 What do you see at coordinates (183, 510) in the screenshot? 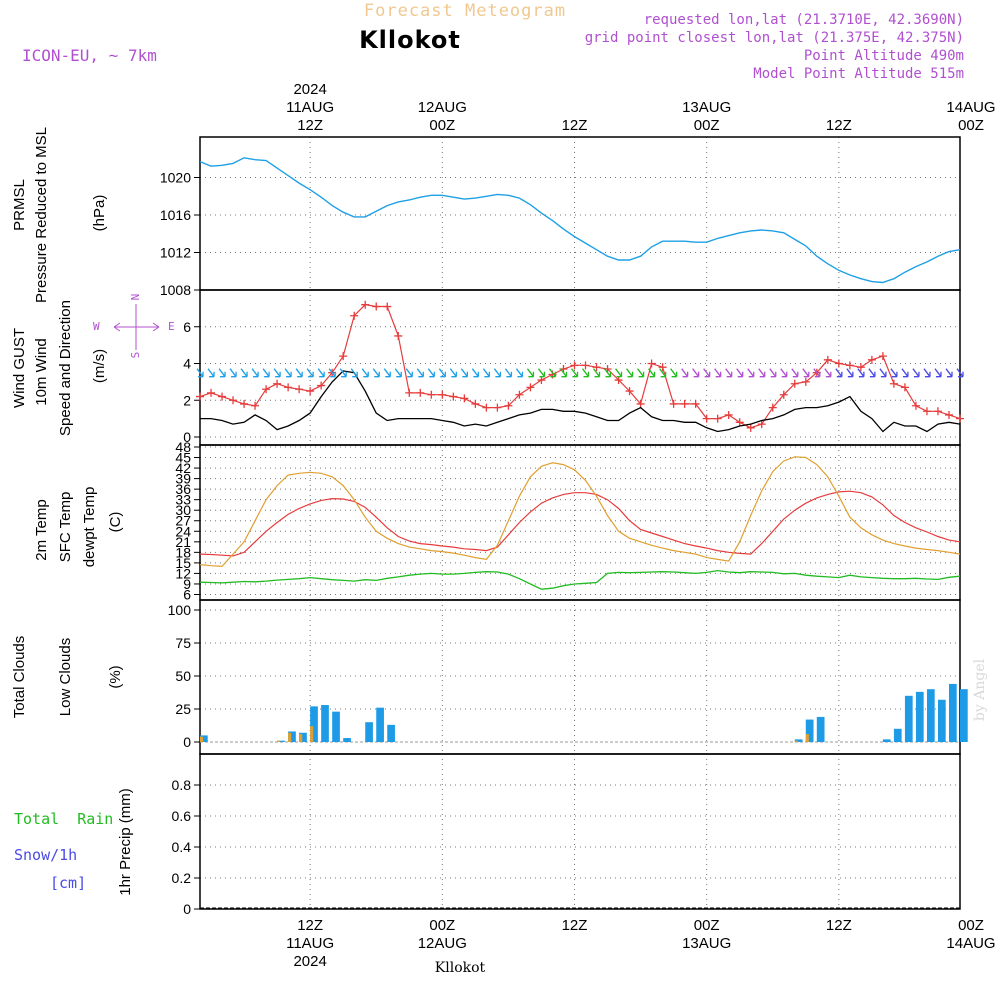
I see `ytick-label: 30` at bounding box center [183, 510].